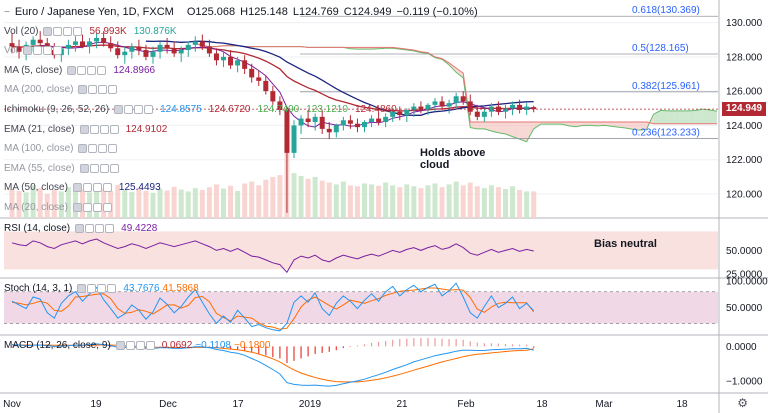 Image resolution: width=768 pixels, height=413 pixels. I want to click on macd-hist-value: 0.0692, so click(177, 345).